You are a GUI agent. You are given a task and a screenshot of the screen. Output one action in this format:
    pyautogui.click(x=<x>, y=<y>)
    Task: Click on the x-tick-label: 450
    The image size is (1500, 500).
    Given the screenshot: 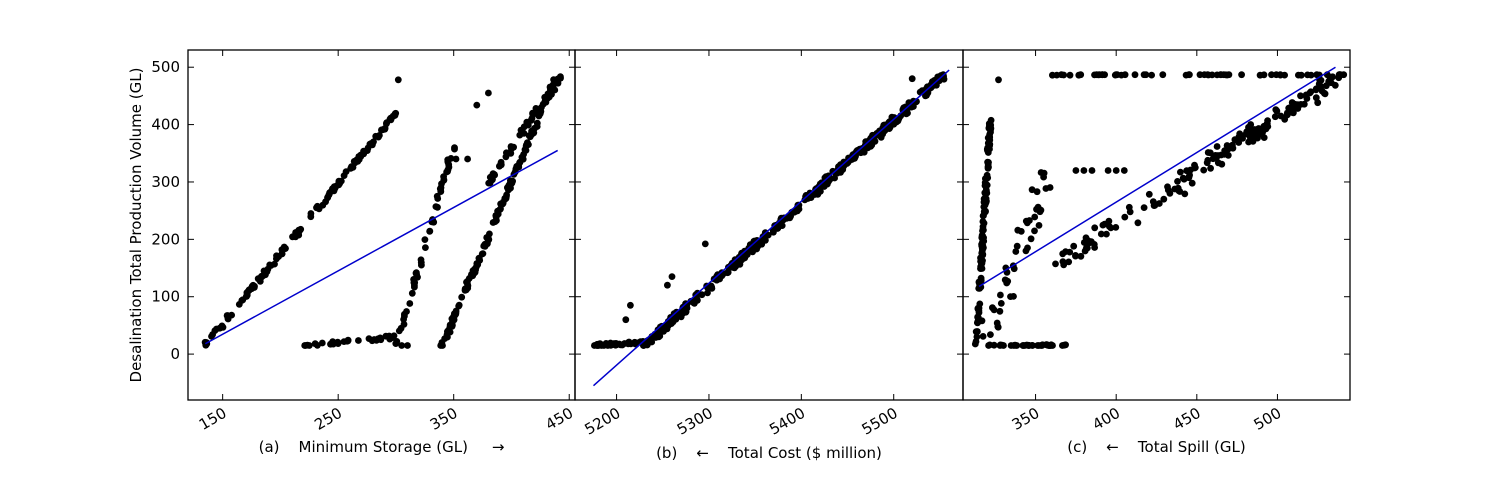 What is the action you would take?
    pyautogui.click(x=559, y=419)
    